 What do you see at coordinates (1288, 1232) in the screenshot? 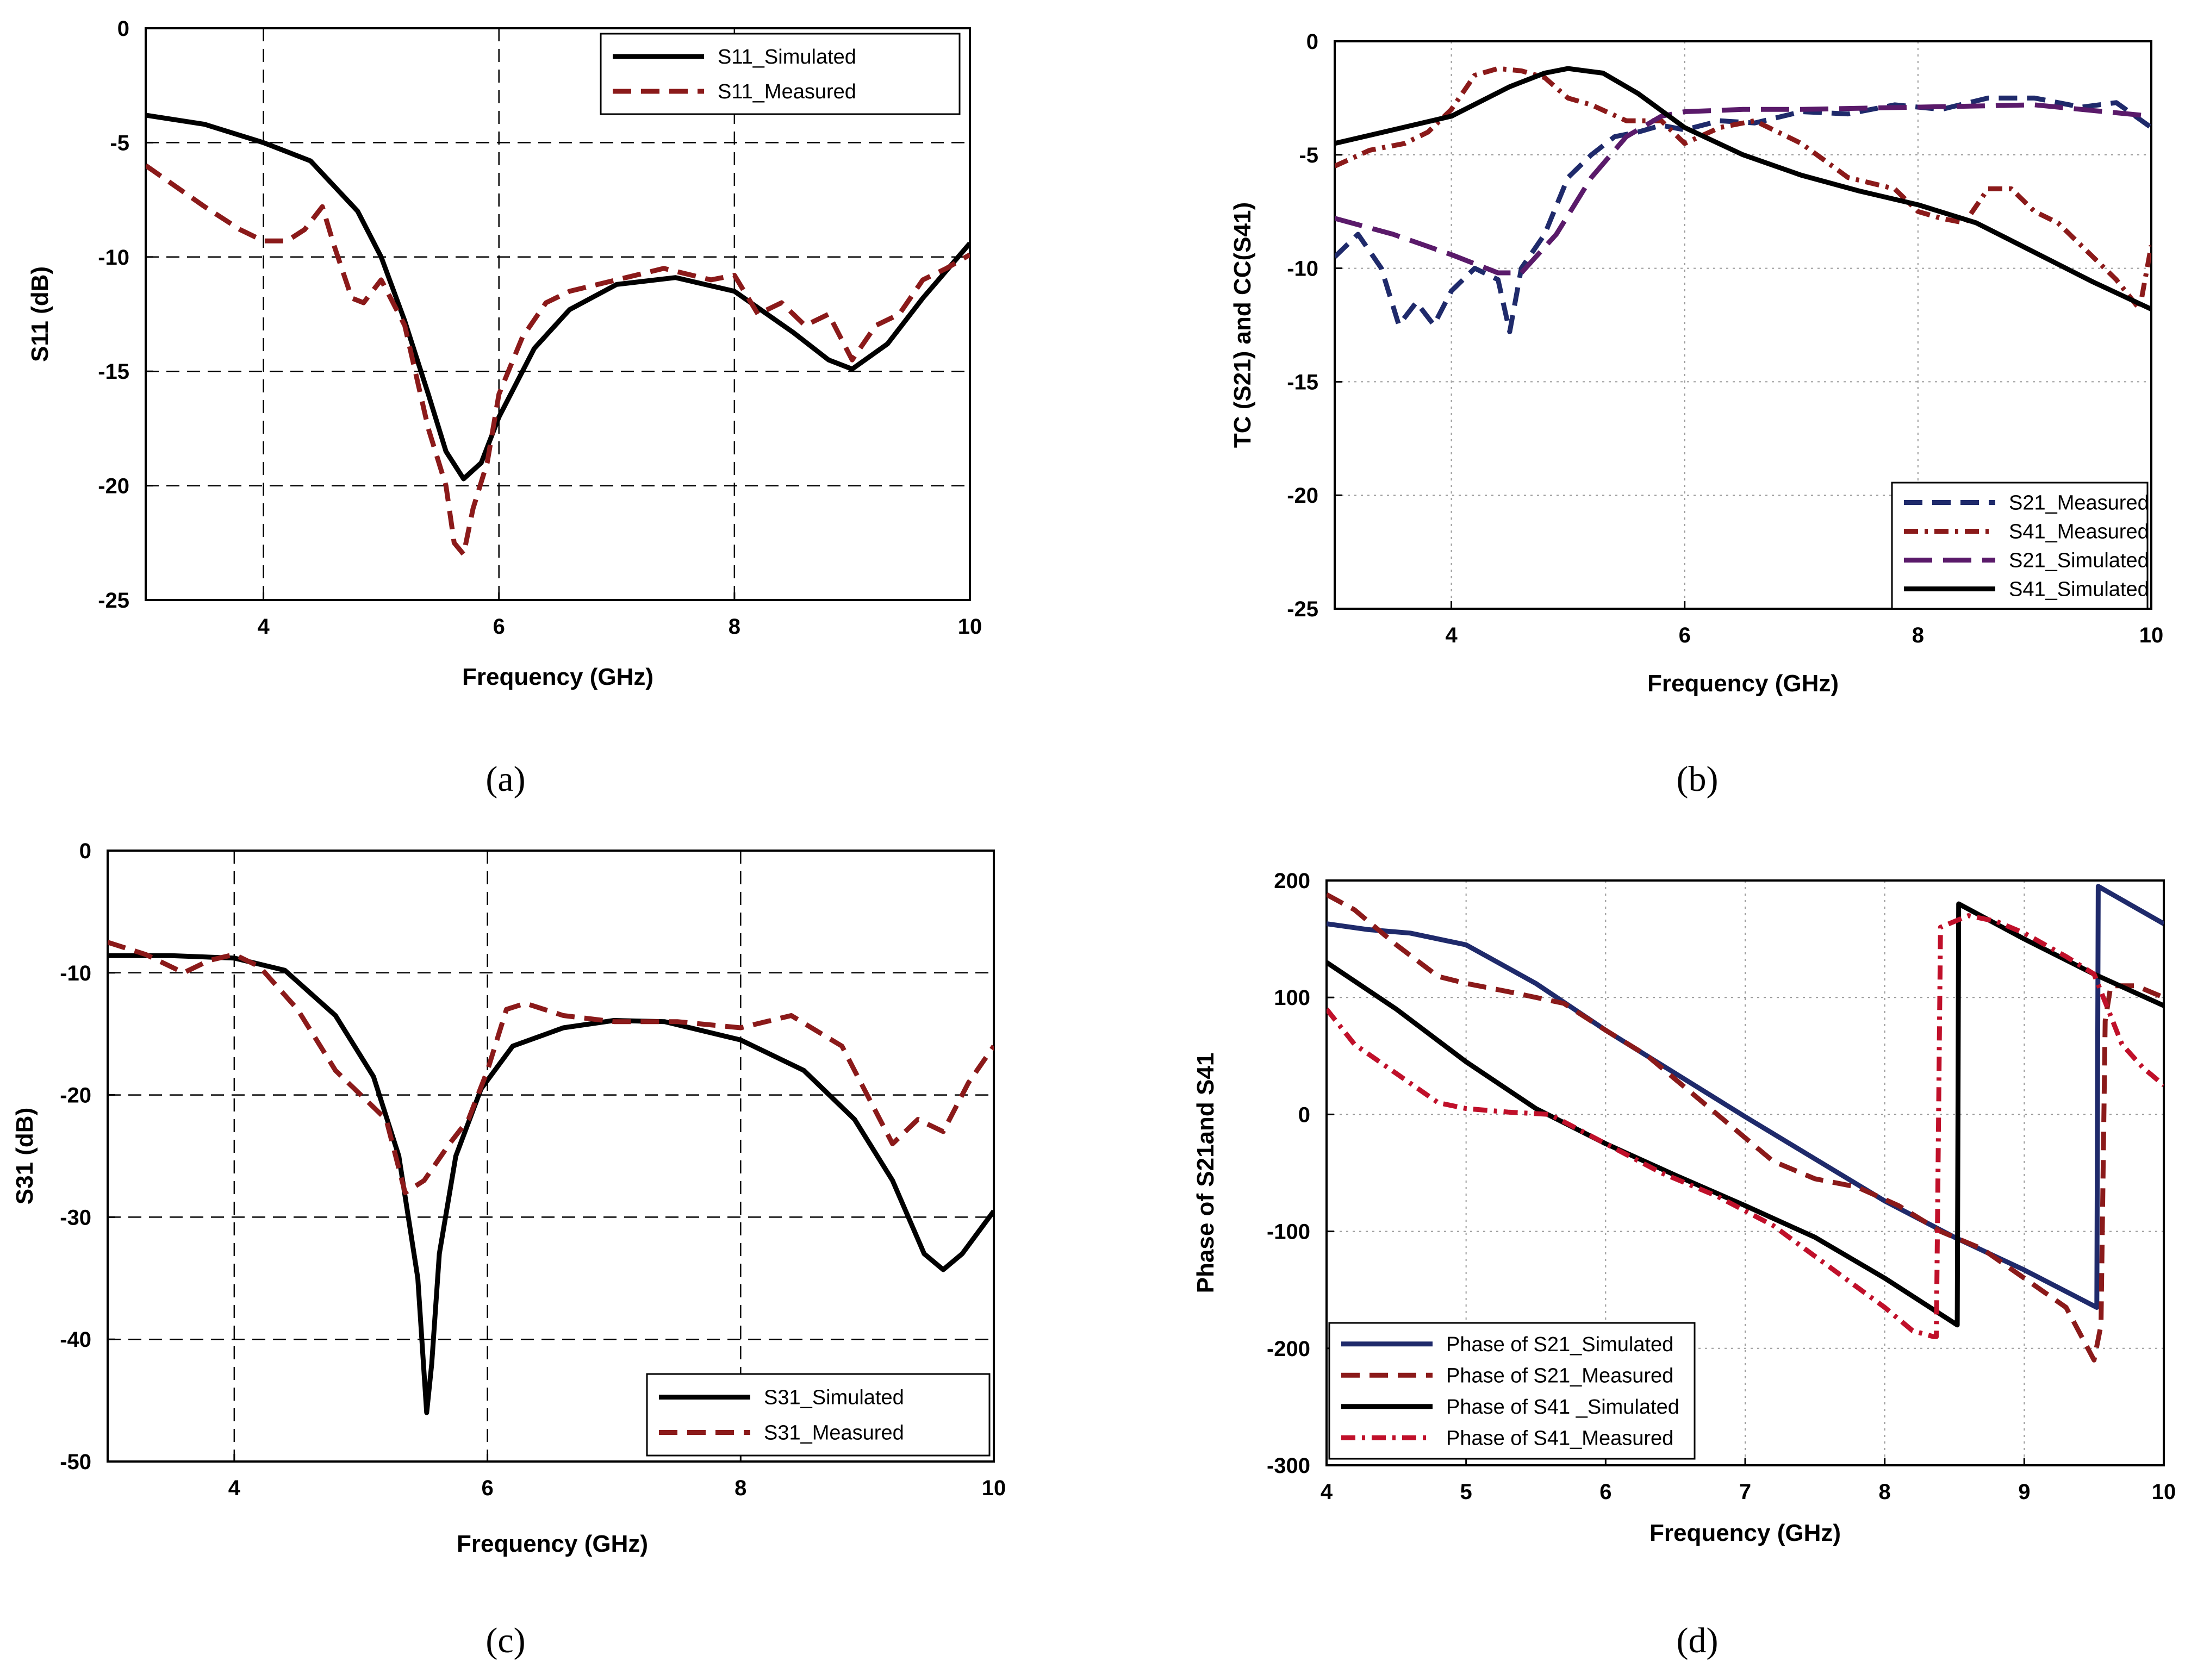
I see `plot-d-ytick-label: -100` at bounding box center [1288, 1232].